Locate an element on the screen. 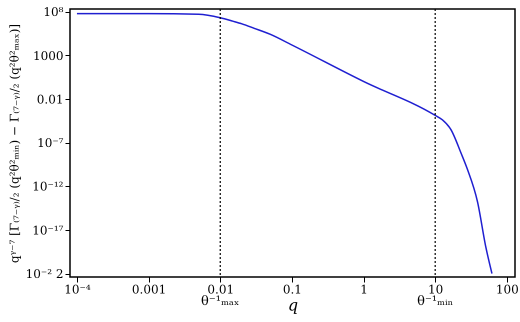 This screenshot has height=322, width=520. y-tick-label: 1000 is located at coordinates (48, 55).